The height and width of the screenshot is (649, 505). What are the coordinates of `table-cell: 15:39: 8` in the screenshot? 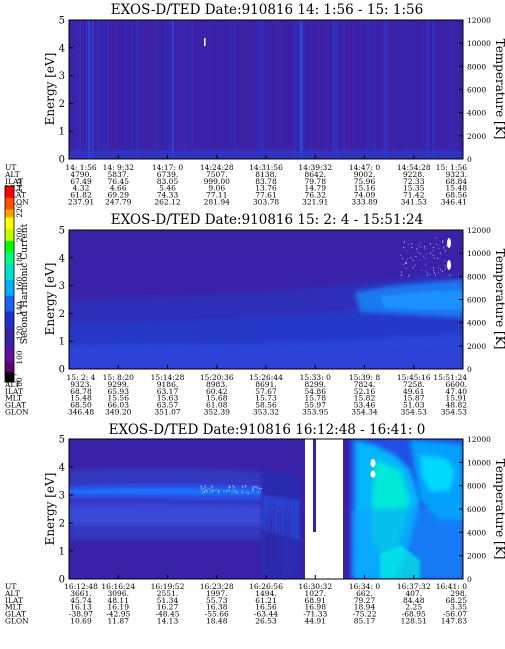 It's located at (365, 377).